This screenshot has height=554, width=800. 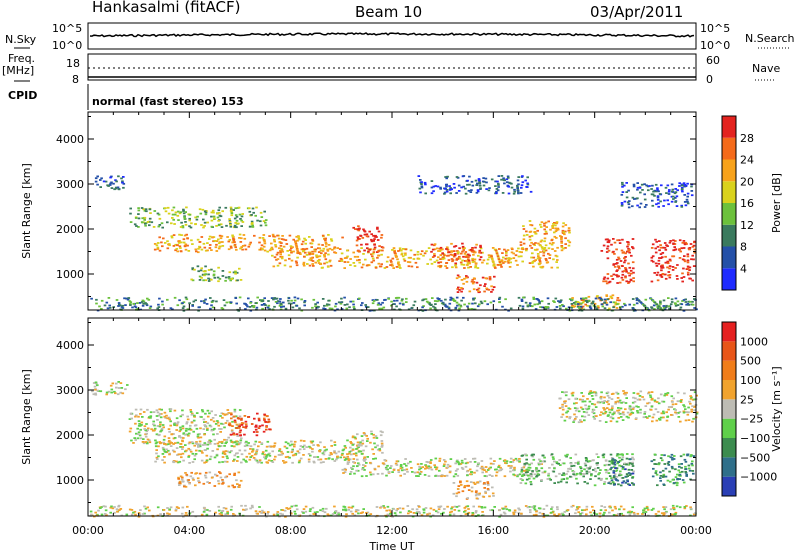 I want to click on echo-band, so click(x=367, y=442).